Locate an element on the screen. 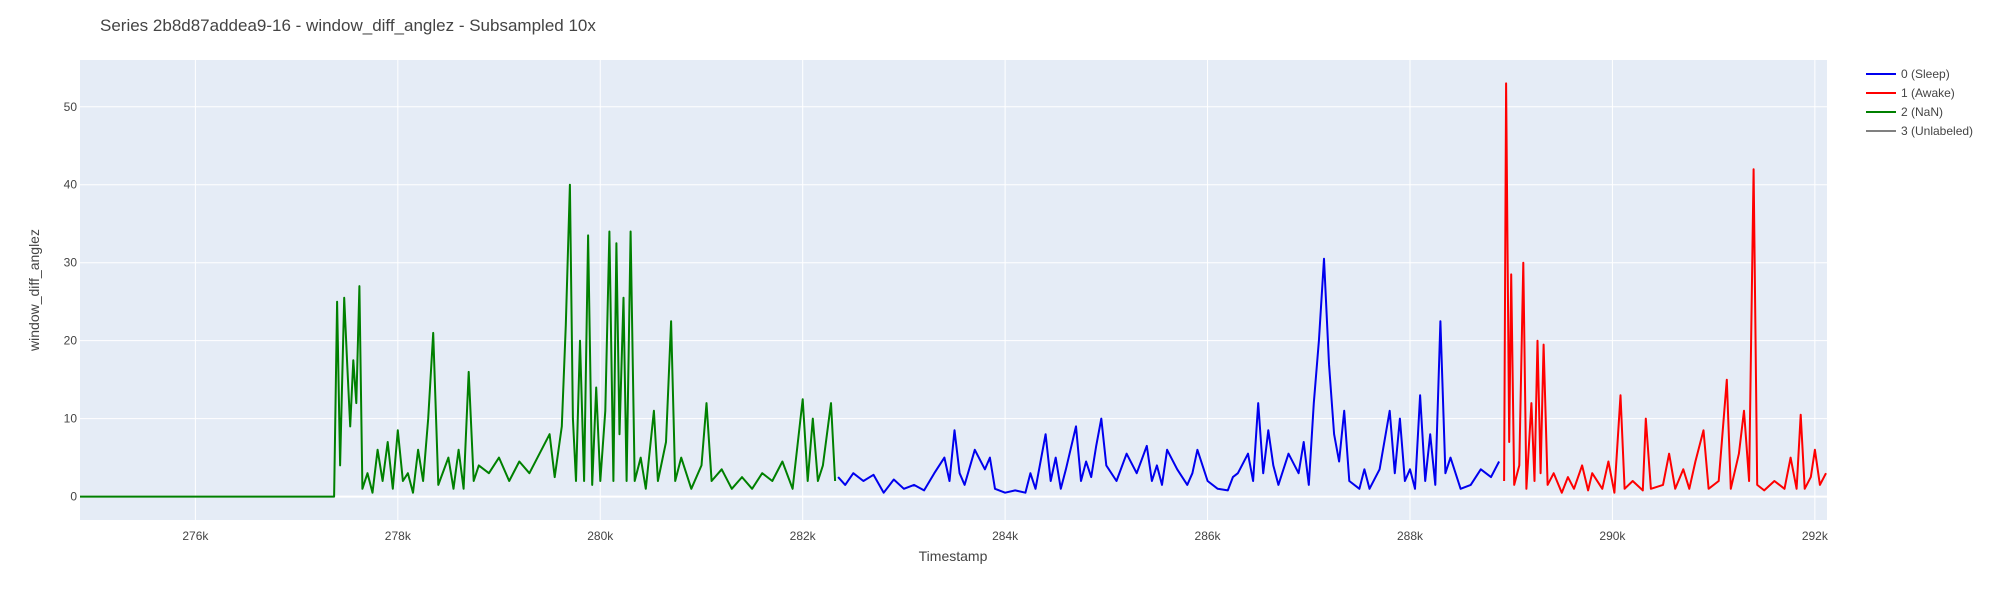  y-tick-label: 40 is located at coordinates (71, 185).